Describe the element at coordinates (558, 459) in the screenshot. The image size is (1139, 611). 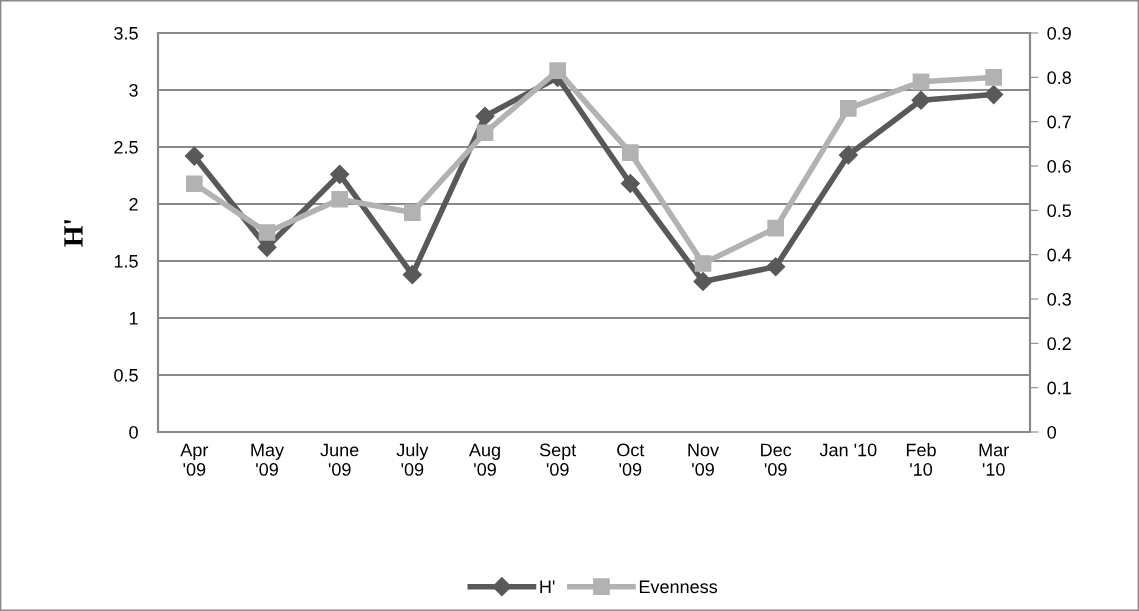
I see `x-tick-label: Sept '09` at that location.